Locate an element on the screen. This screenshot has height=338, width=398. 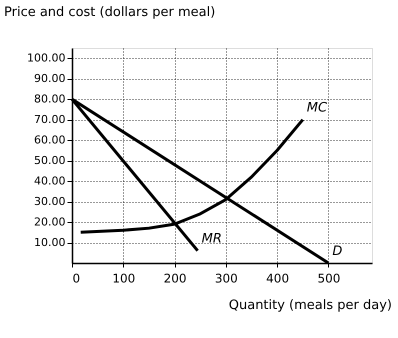
y-tick-label: 70.00 is located at coordinates (50, 119).